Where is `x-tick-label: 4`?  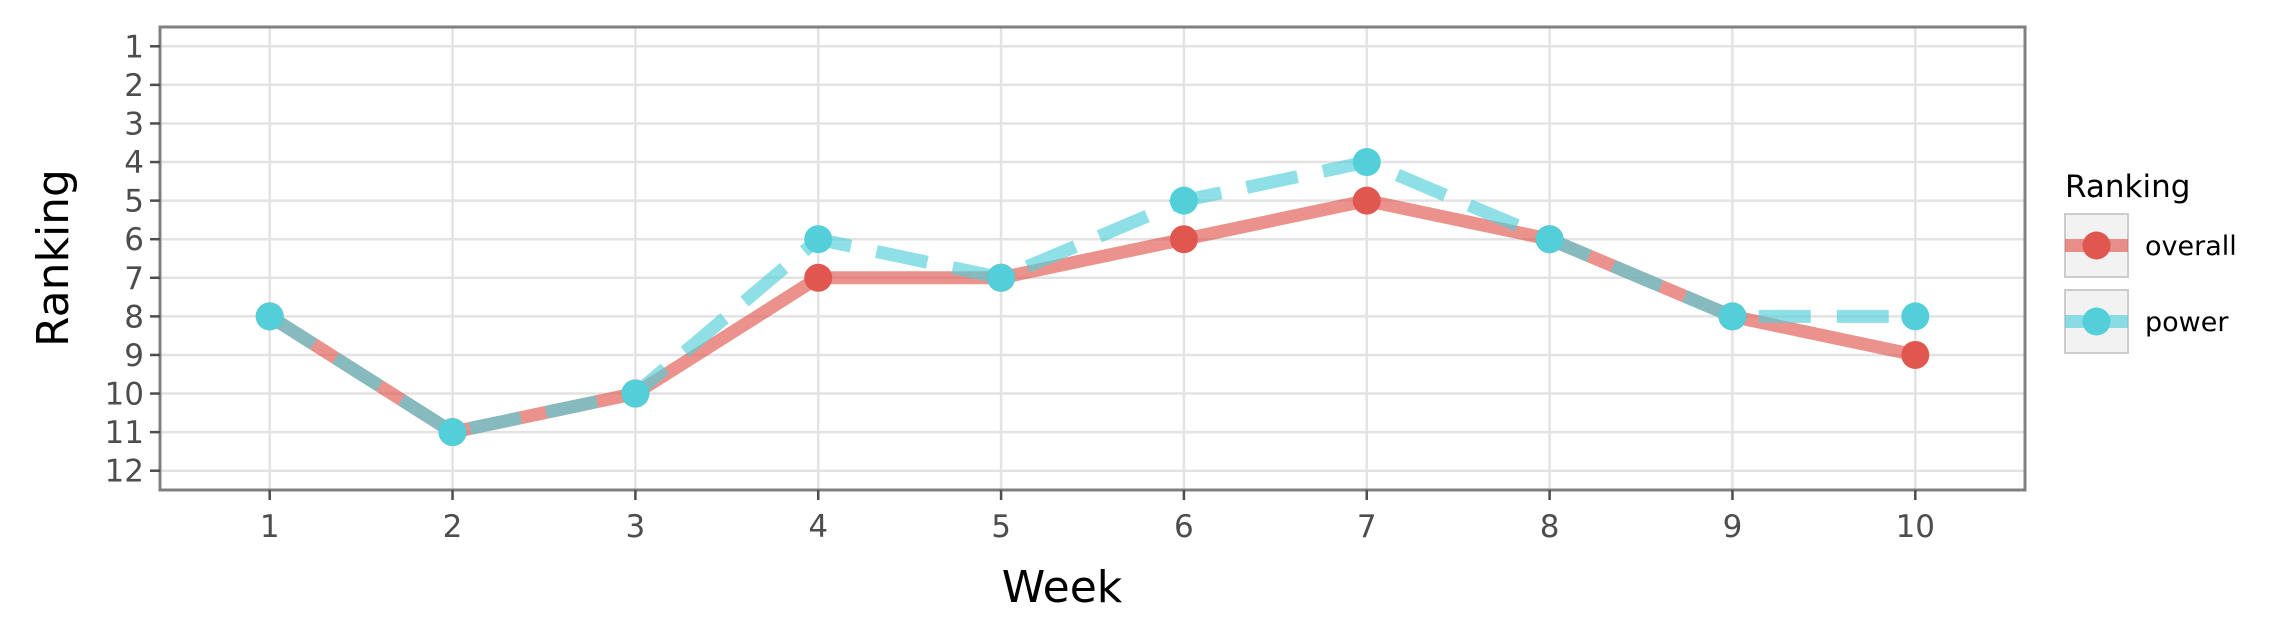
x-tick-label: 4 is located at coordinates (818, 527).